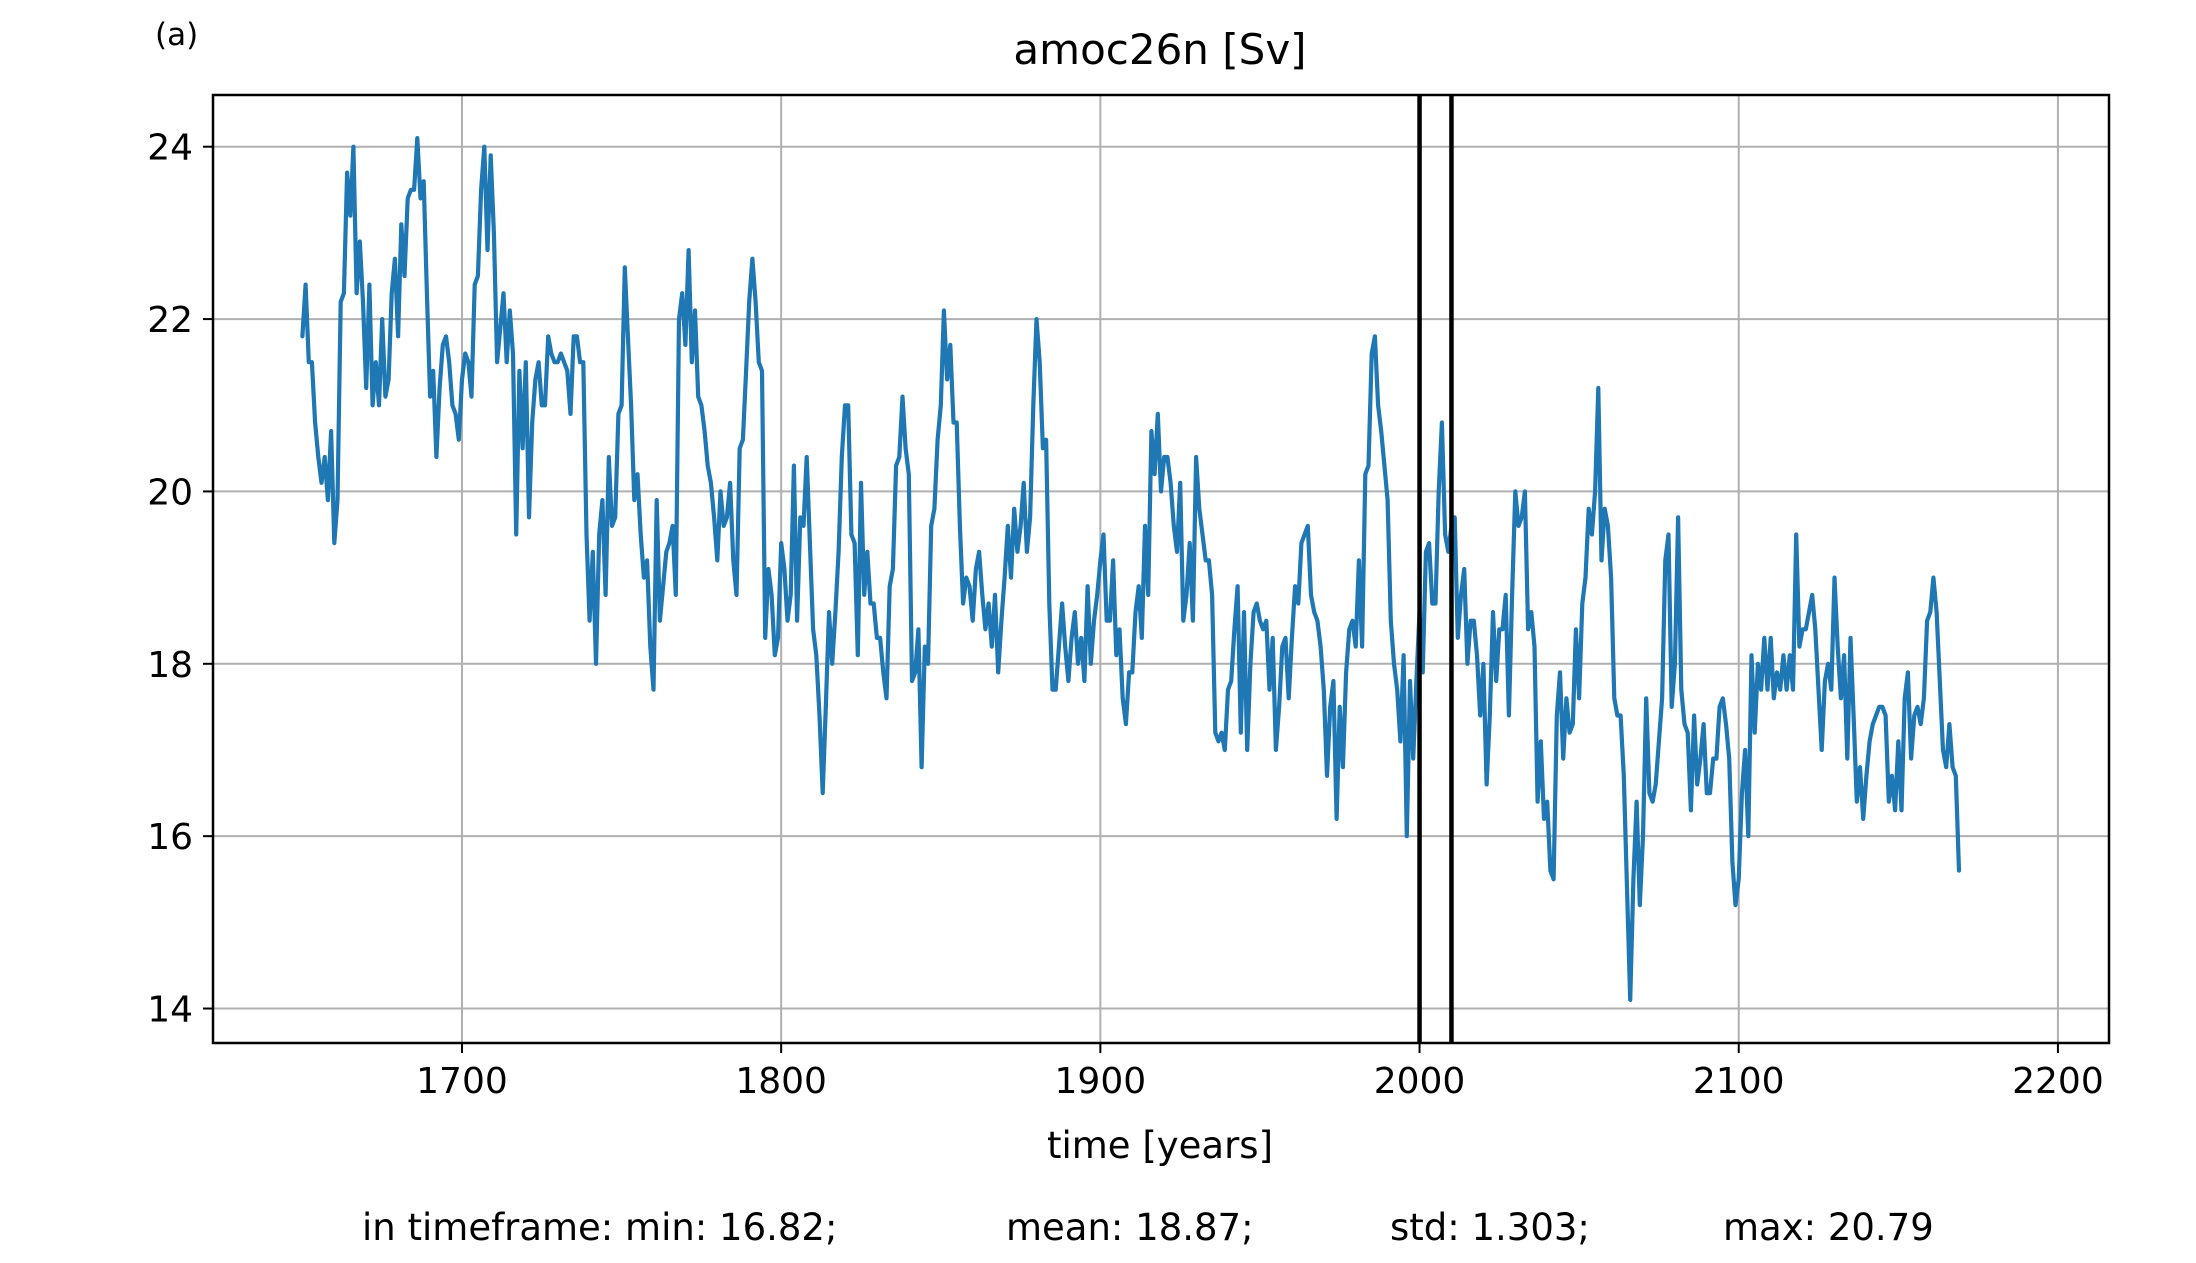  What do you see at coordinates (781, 1081) in the screenshot?
I see `x-tick-label: 1800` at bounding box center [781, 1081].